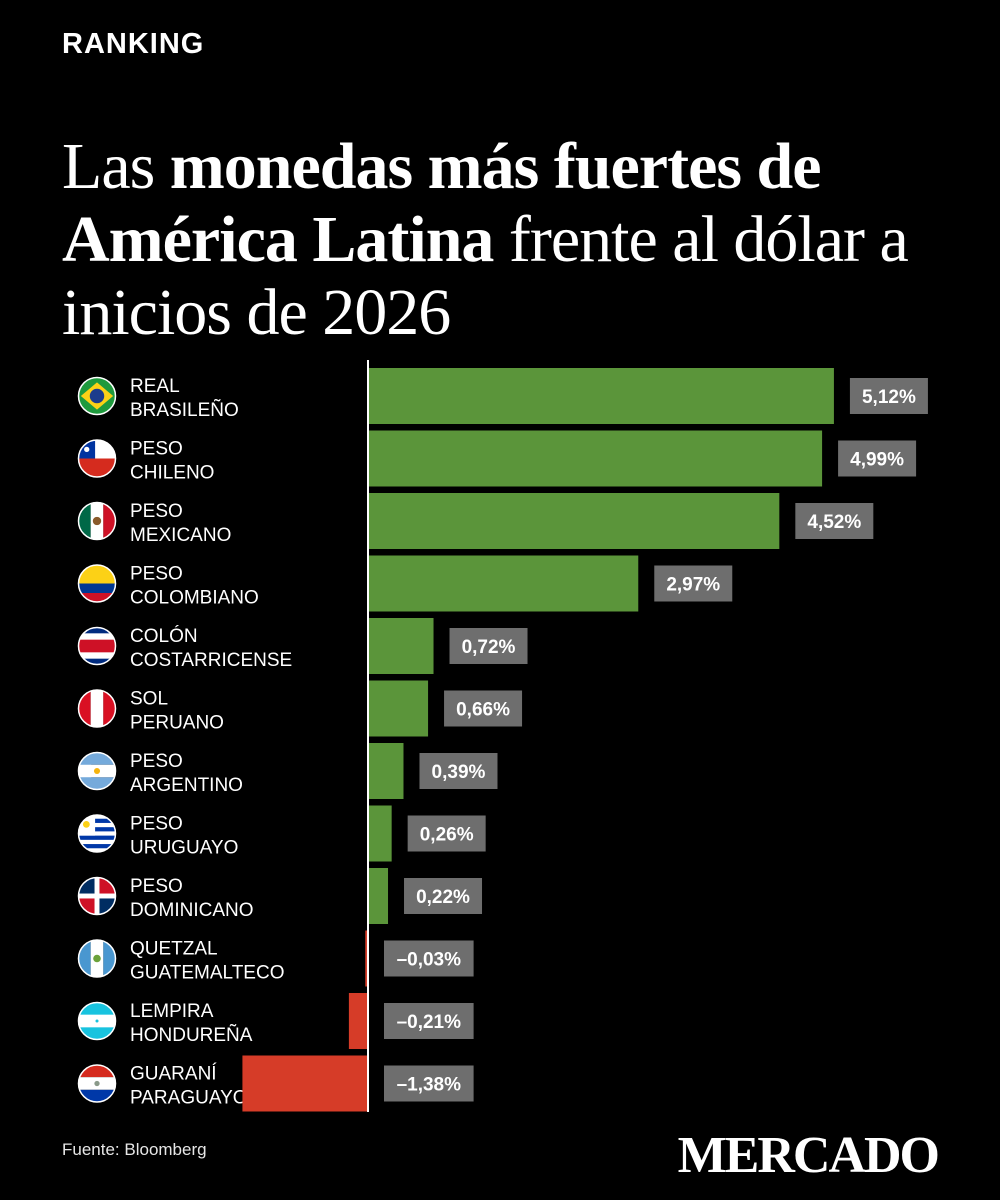 The image size is (1000, 1200). I want to click on category-label: SOL PERUANO, so click(177, 711).